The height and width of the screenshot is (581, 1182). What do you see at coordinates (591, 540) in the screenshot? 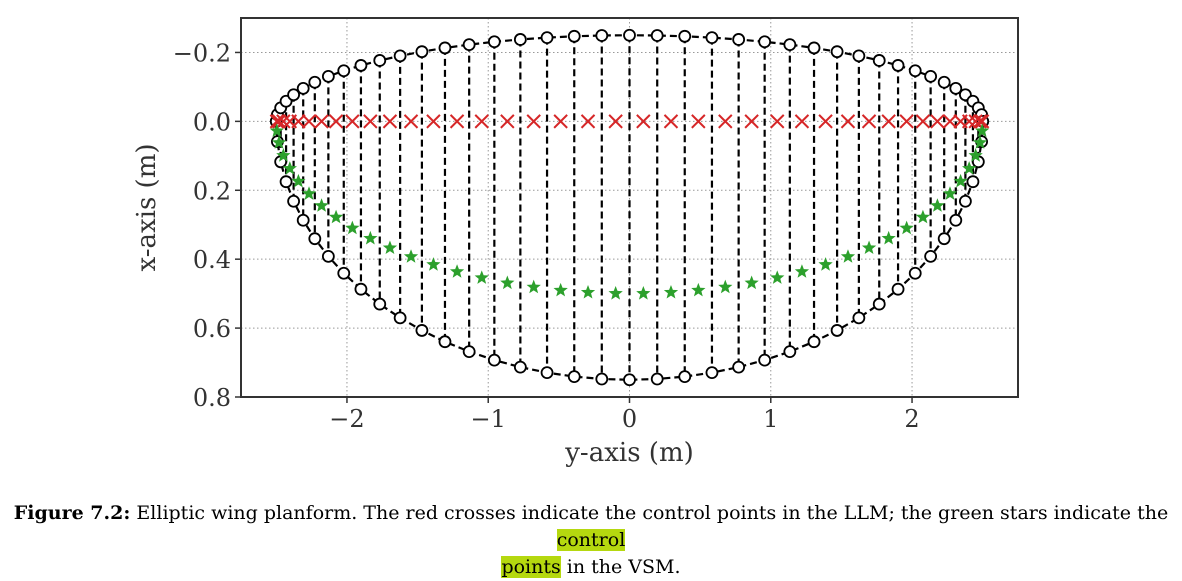
I see `caption-highlight: control` at bounding box center [591, 540].